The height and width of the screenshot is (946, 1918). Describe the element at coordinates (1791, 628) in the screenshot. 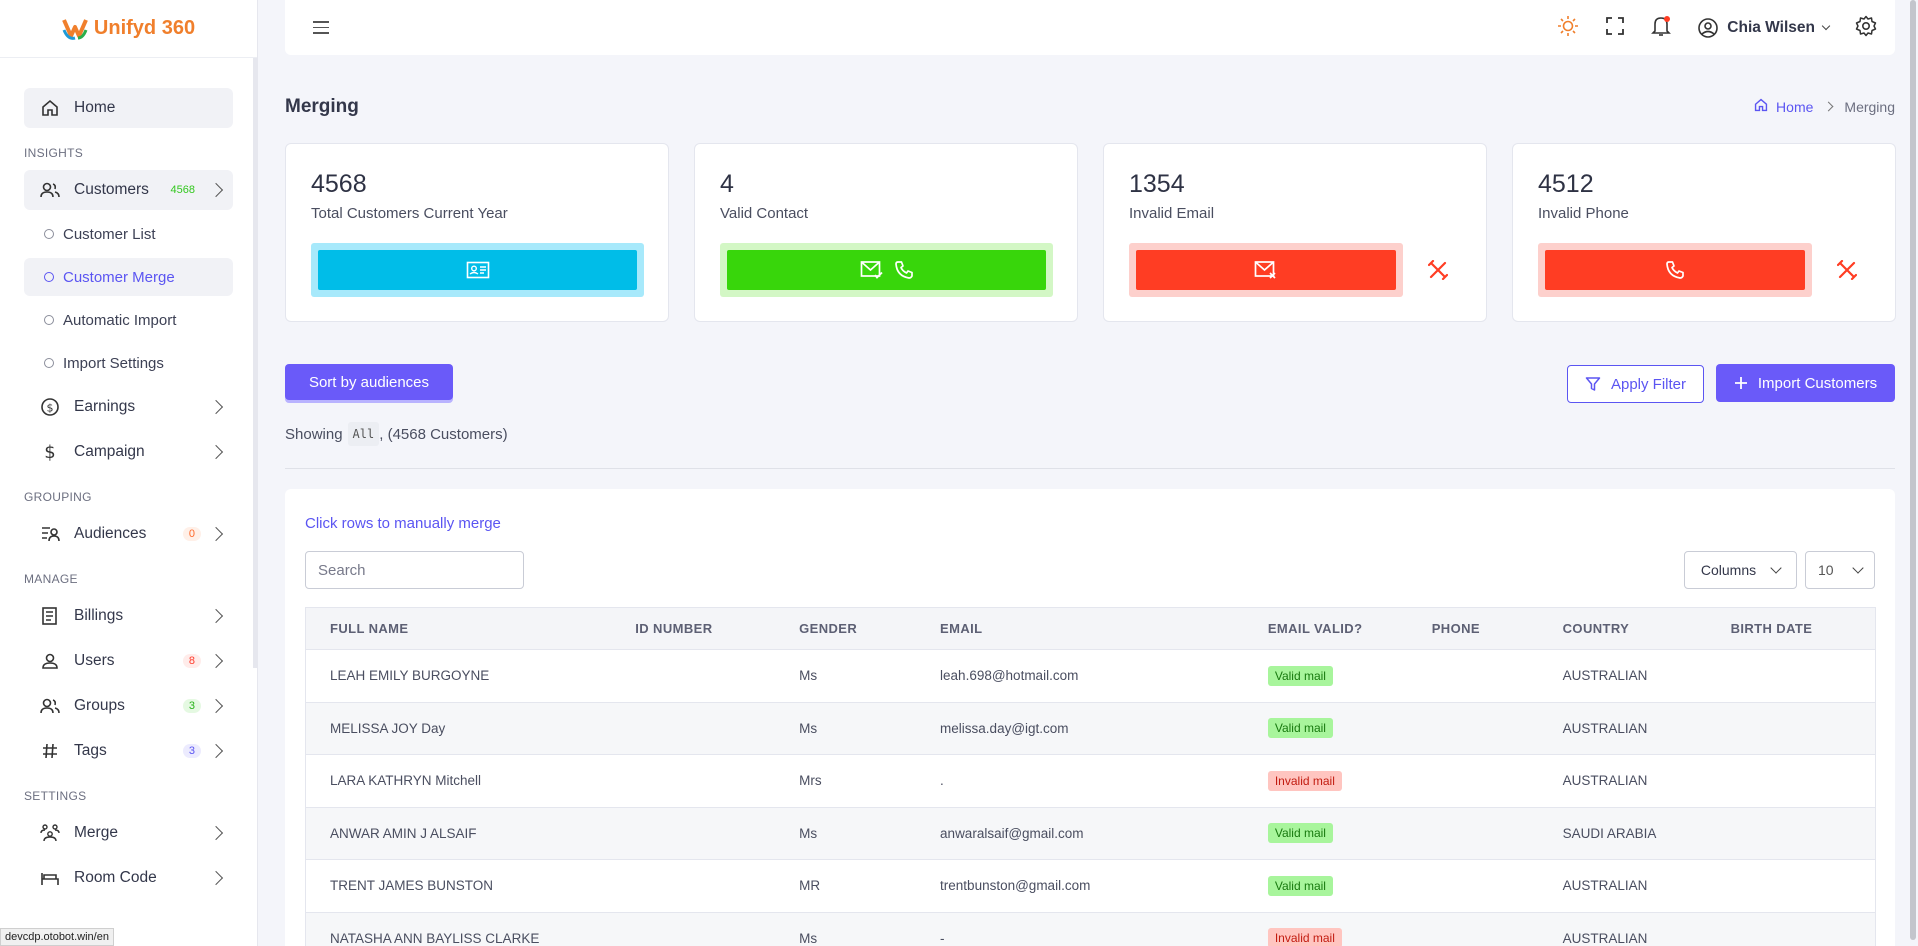

I see `column-header: BIRTH DATE` at that location.